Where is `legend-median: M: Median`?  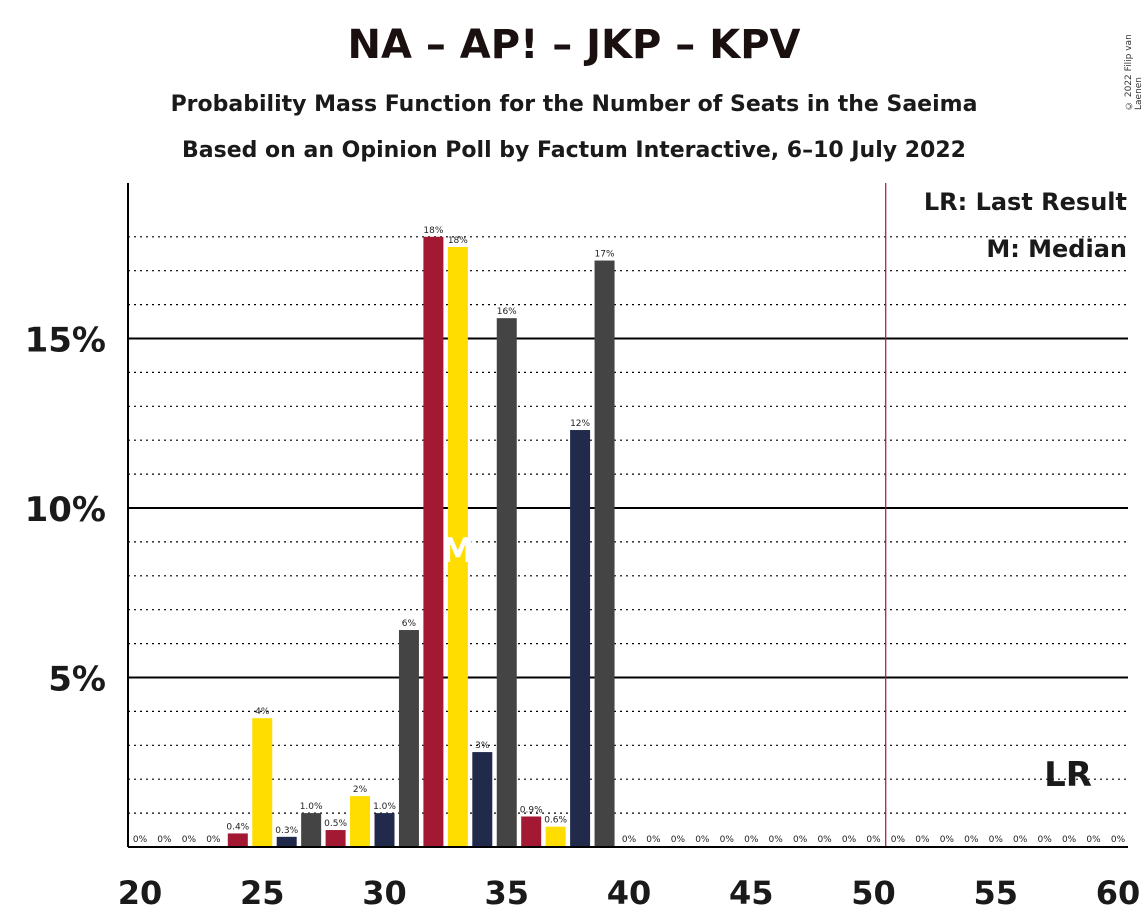 legend-median: M: Median is located at coordinates (1056, 249).